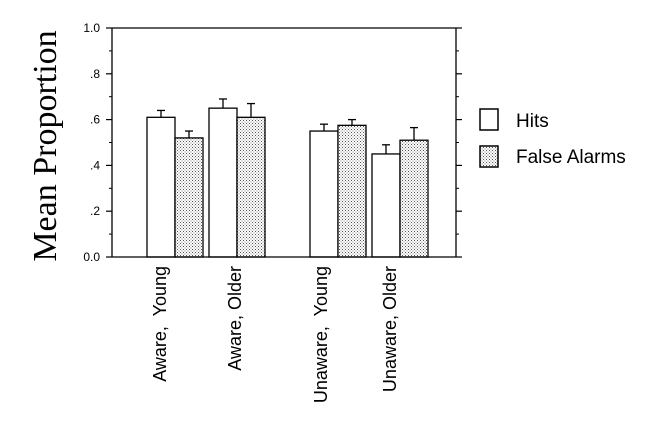  Describe the element at coordinates (390, 329) in the screenshot. I see `x-category-label: Unaware, Older` at that location.